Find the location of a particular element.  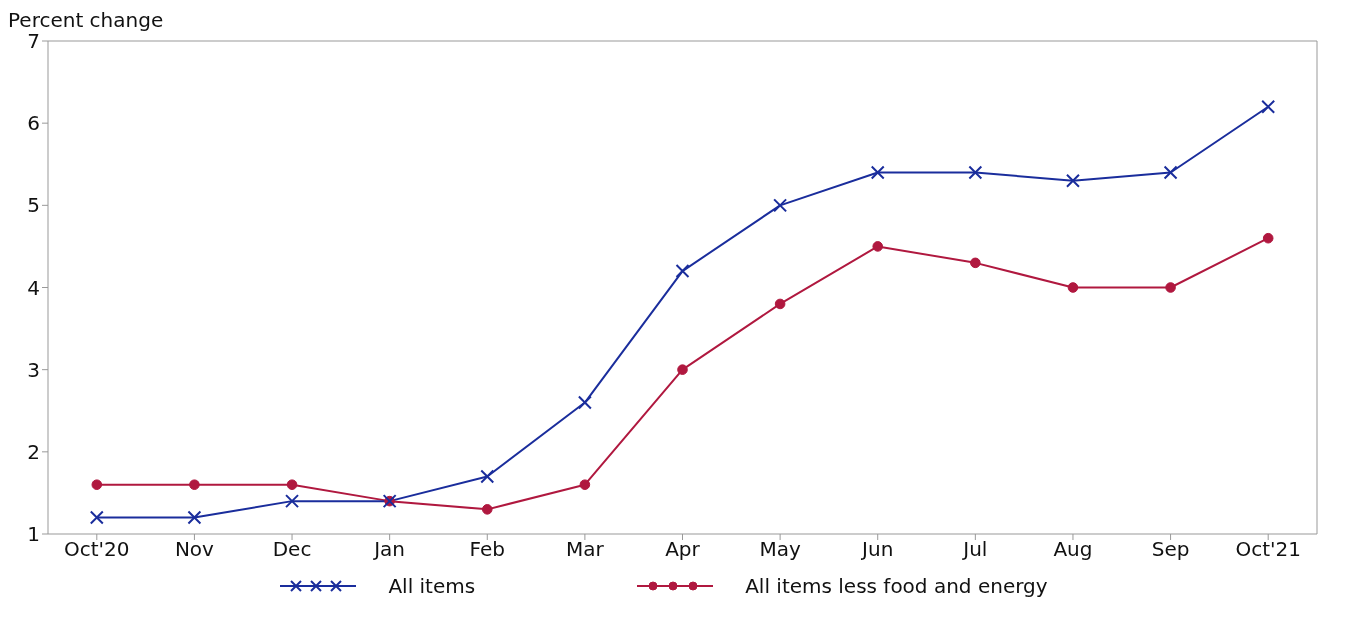

x-tick-label: Oct'20 is located at coordinates (97, 549).